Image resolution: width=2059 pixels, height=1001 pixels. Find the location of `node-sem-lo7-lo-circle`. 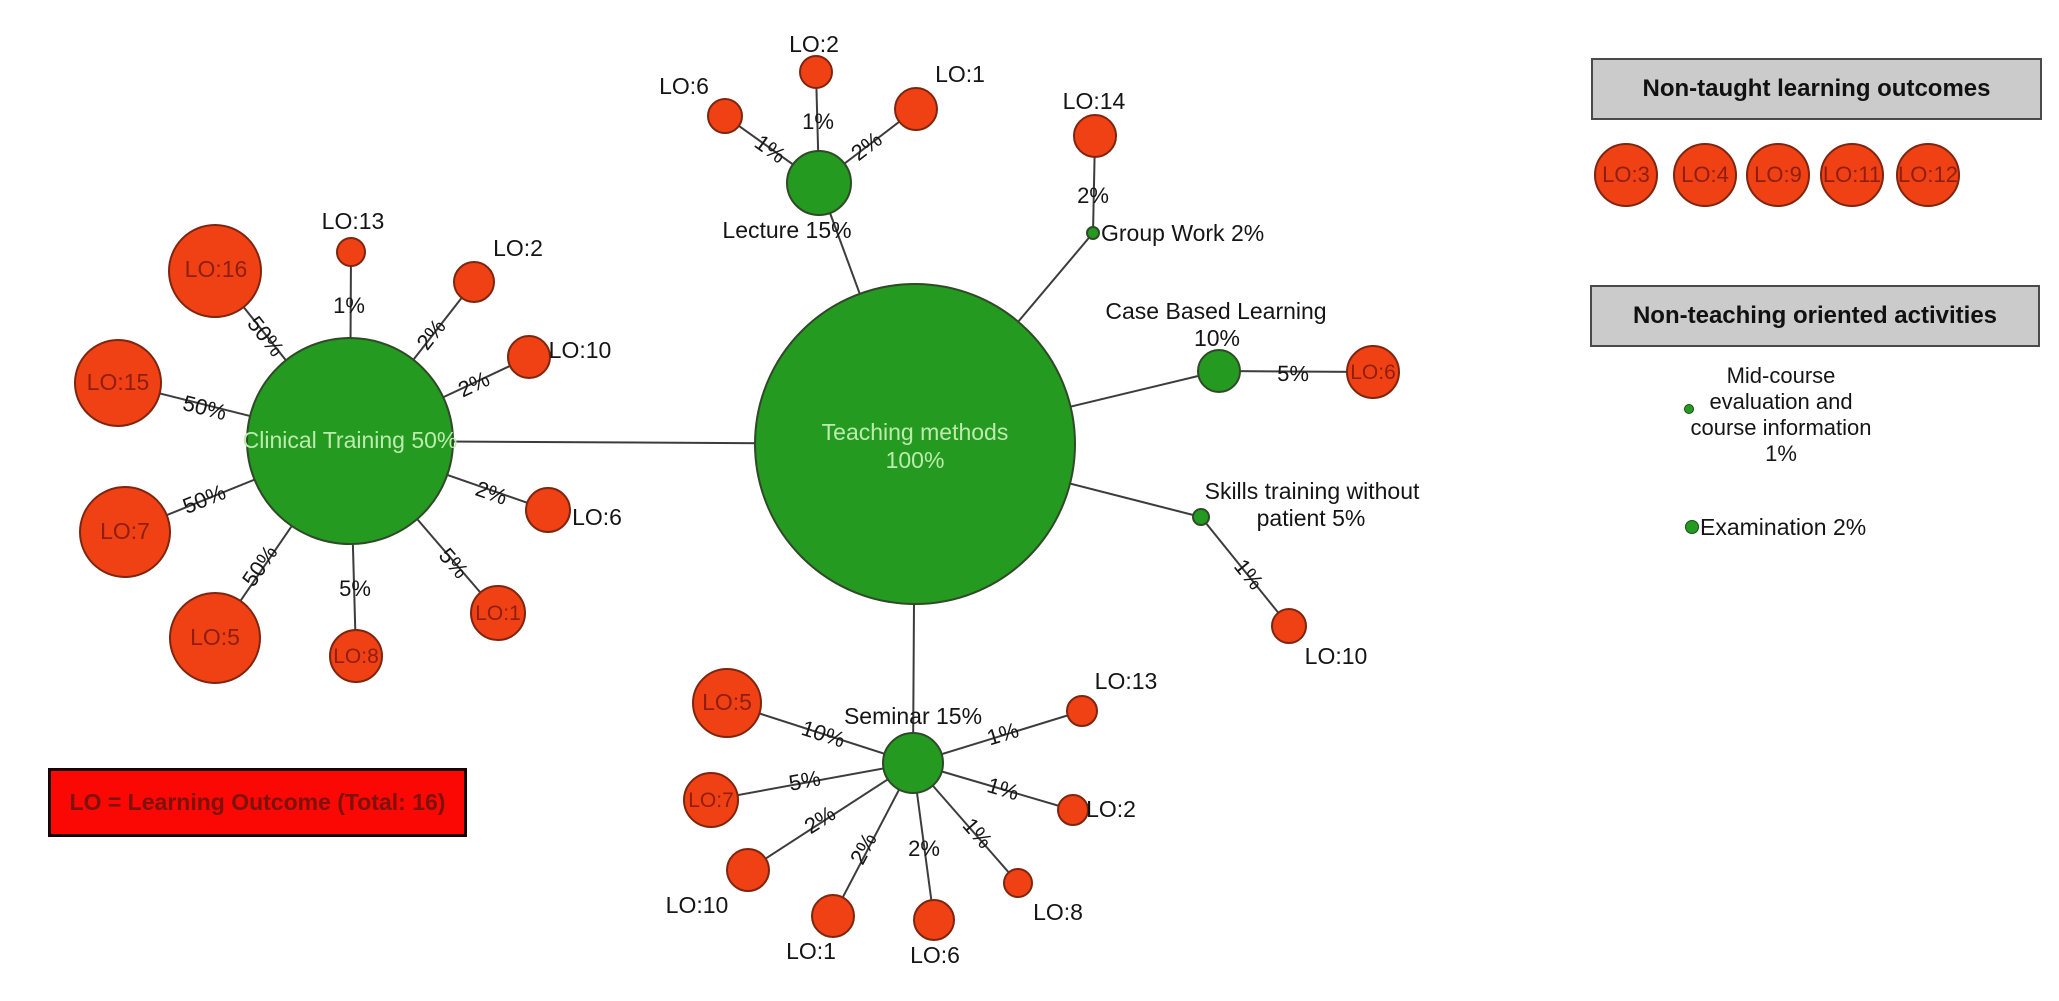

node-sem-lo7-lo-circle is located at coordinates (711, 800).